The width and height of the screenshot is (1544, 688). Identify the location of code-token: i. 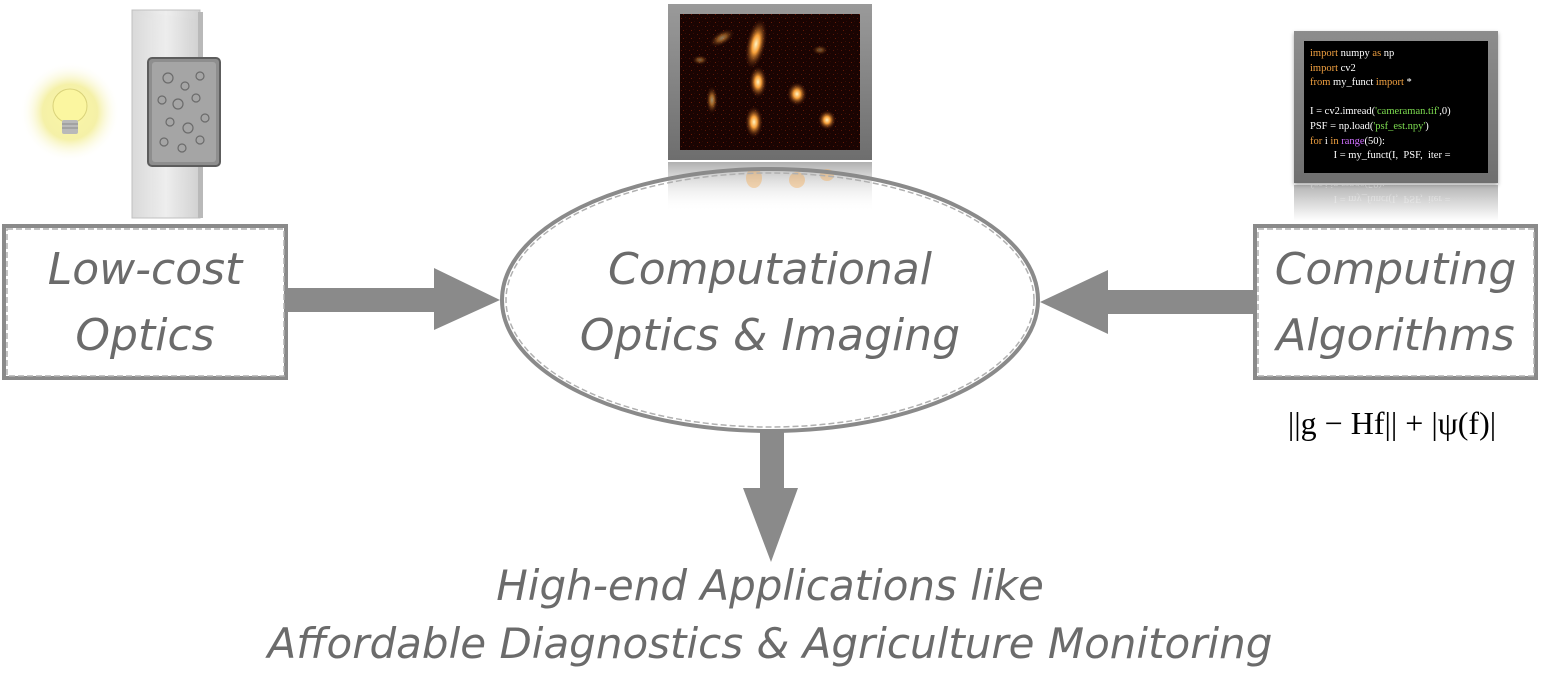
(1326, 141).